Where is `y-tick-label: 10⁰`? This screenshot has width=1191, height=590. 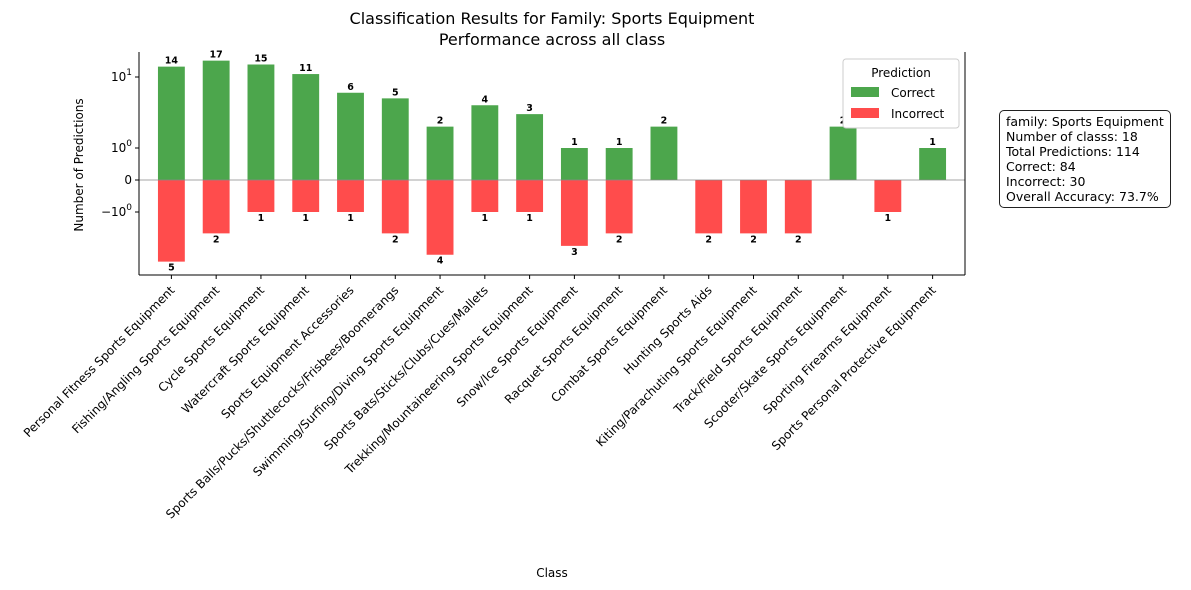
y-tick-label: 10⁰ is located at coordinates (121, 147).